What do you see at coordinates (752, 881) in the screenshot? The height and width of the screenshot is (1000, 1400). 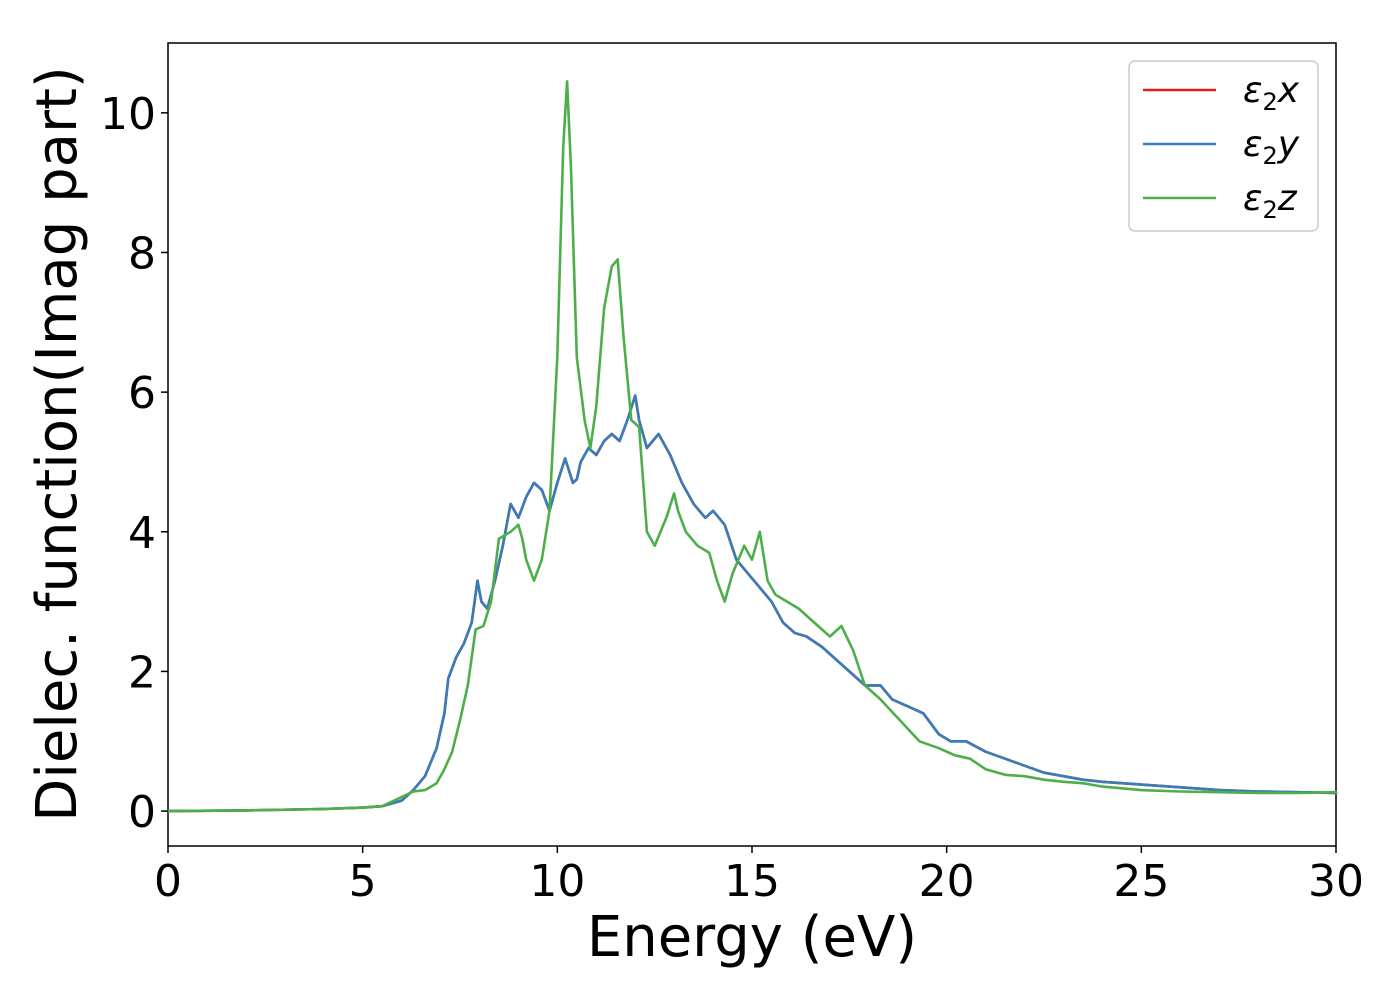 I see `x-tick-label: 15` at bounding box center [752, 881].